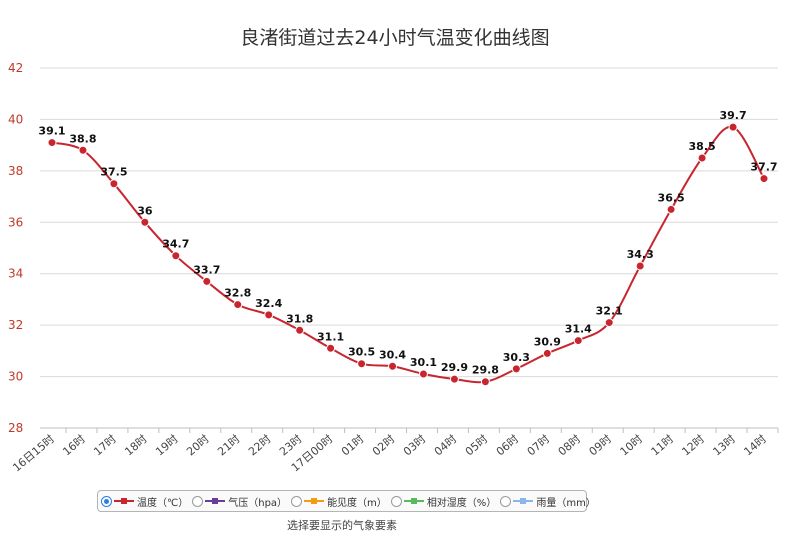 The width and height of the screenshot is (790, 539). Describe the element at coordinates (446, 445) in the screenshot. I see `x-tick-label: 04时` at that location.